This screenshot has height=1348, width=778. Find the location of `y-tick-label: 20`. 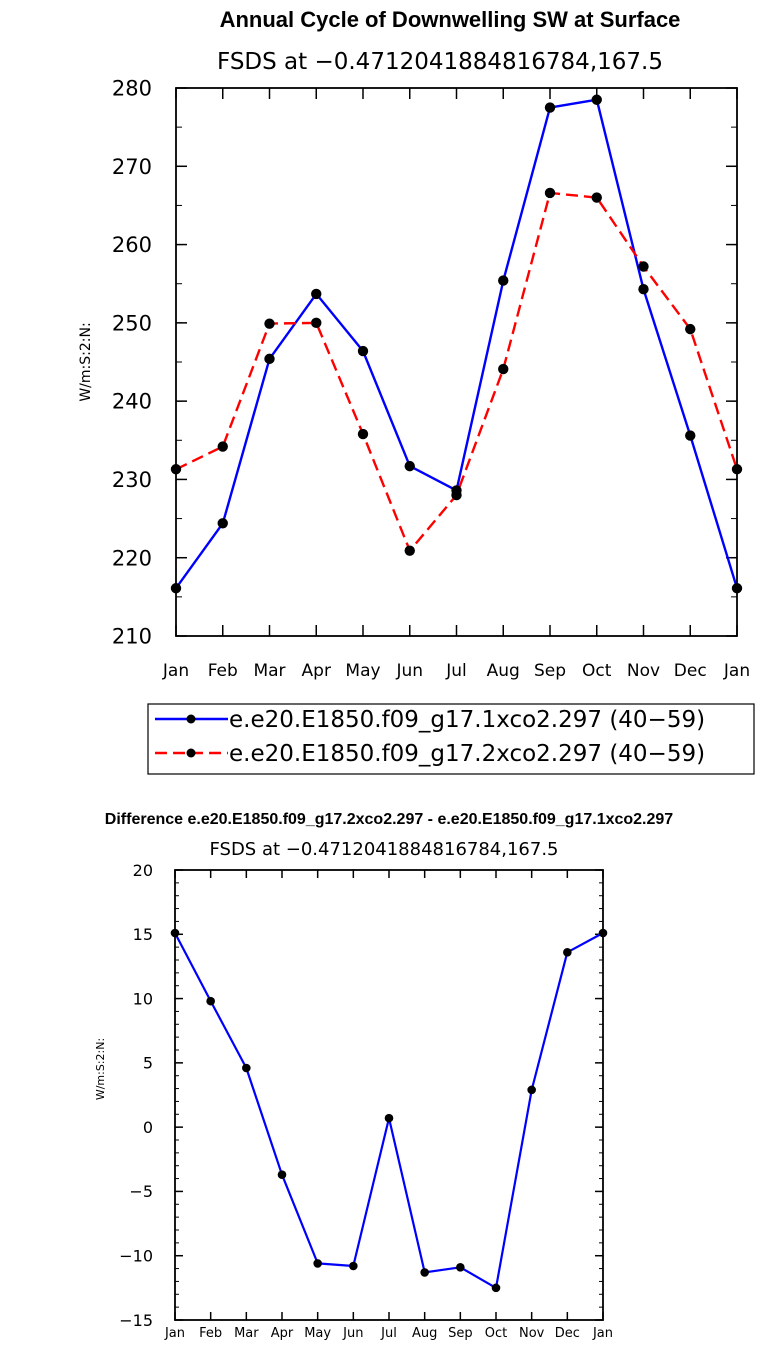

y-tick-label: 20 is located at coordinates (143, 870).